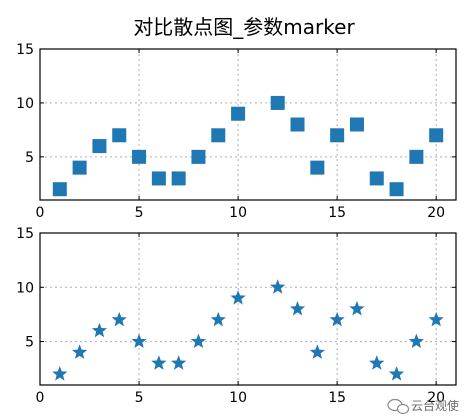  What do you see at coordinates (398, 406) in the screenshot?
I see `wechat-icon` at bounding box center [398, 406].